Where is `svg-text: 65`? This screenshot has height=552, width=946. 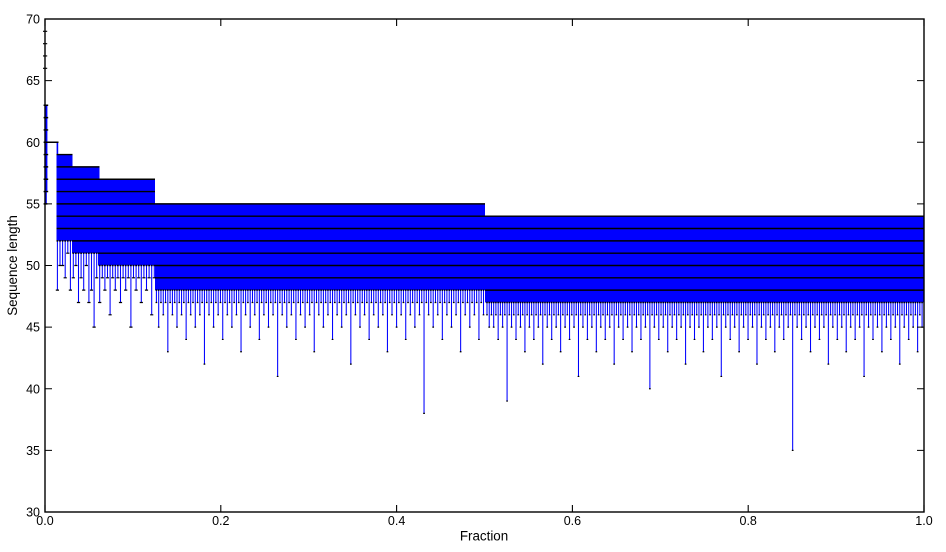
svg-text: 65 is located at coordinates (33, 81).